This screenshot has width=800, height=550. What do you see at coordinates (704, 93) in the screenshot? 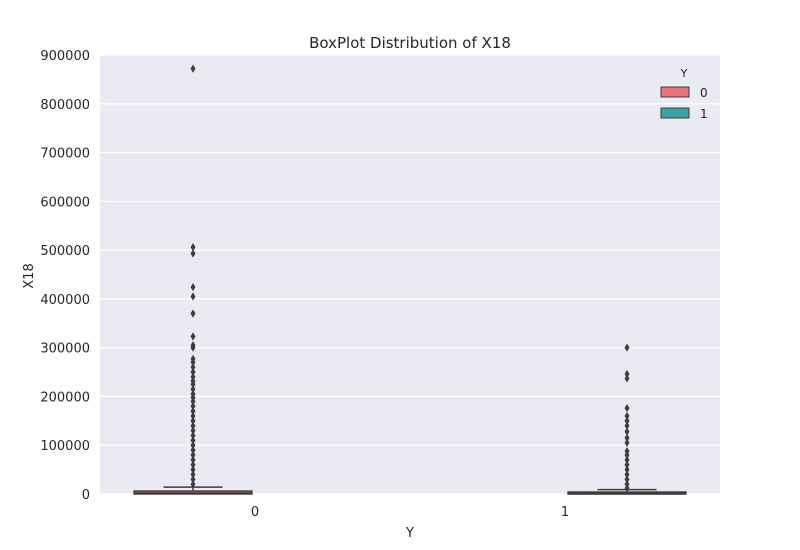
I see `legend-label-0: 0` at bounding box center [704, 93].